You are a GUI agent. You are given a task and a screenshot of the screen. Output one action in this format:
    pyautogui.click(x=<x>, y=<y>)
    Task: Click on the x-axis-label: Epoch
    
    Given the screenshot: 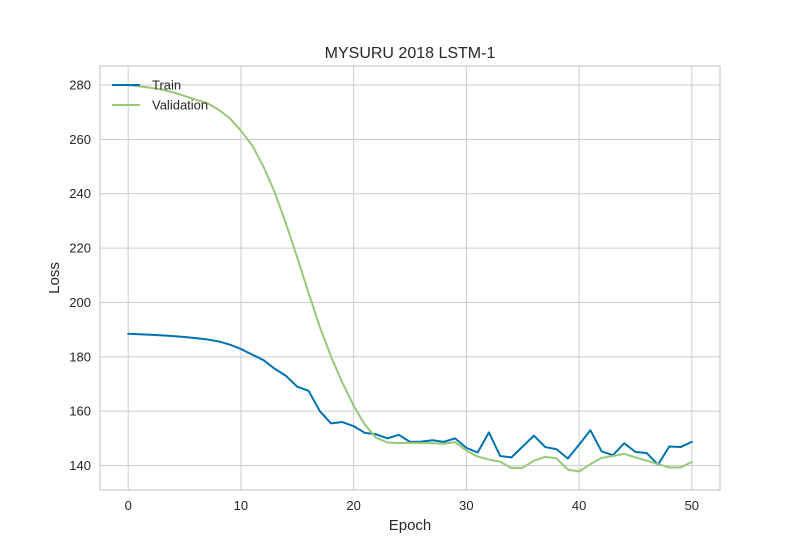 What is the action you would take?
    pyautogui.click(x=410, y=525)
    